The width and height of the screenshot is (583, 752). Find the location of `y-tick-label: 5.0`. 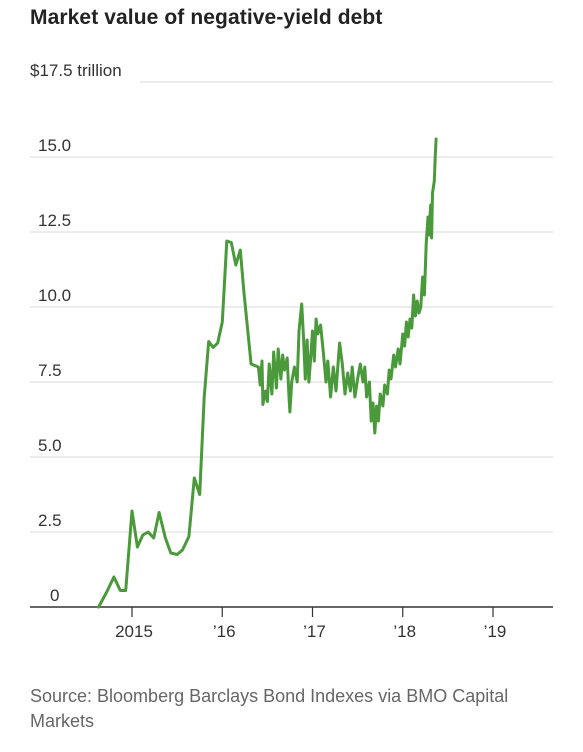

y-tick-label: 5.0 is located at coordinates (50, 445).